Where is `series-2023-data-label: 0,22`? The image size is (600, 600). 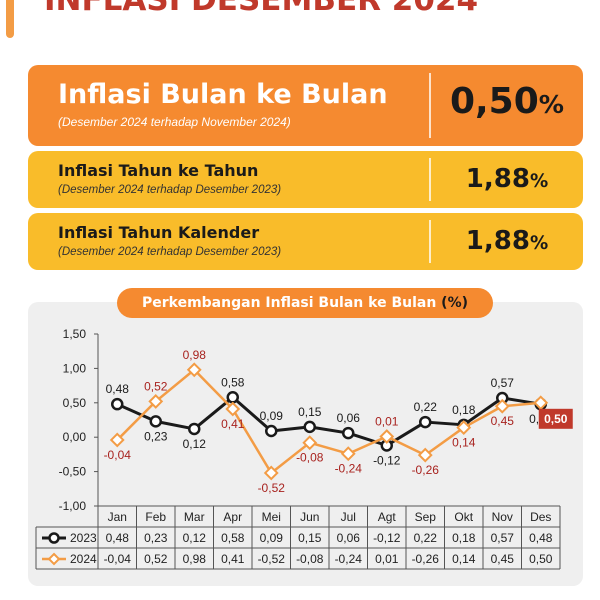 series-2023-data-label: 0,22 is located at coordinates (426, 407).